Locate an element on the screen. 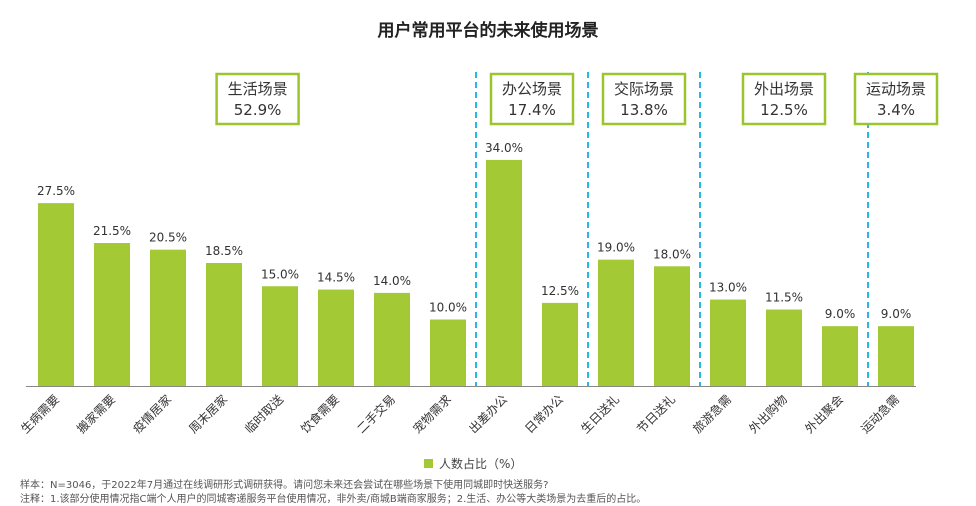 This screenshot has height=506, width=976. category-label-1: 生病需要 is located at coordinates (40, 414).